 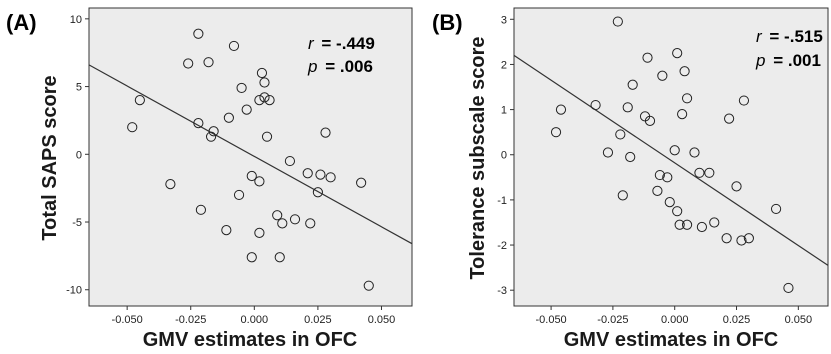 I want to click on panel-b-x-ticks: -0.050 -0.025 0.000 0.025 0.050, so click(x=673, y=316).